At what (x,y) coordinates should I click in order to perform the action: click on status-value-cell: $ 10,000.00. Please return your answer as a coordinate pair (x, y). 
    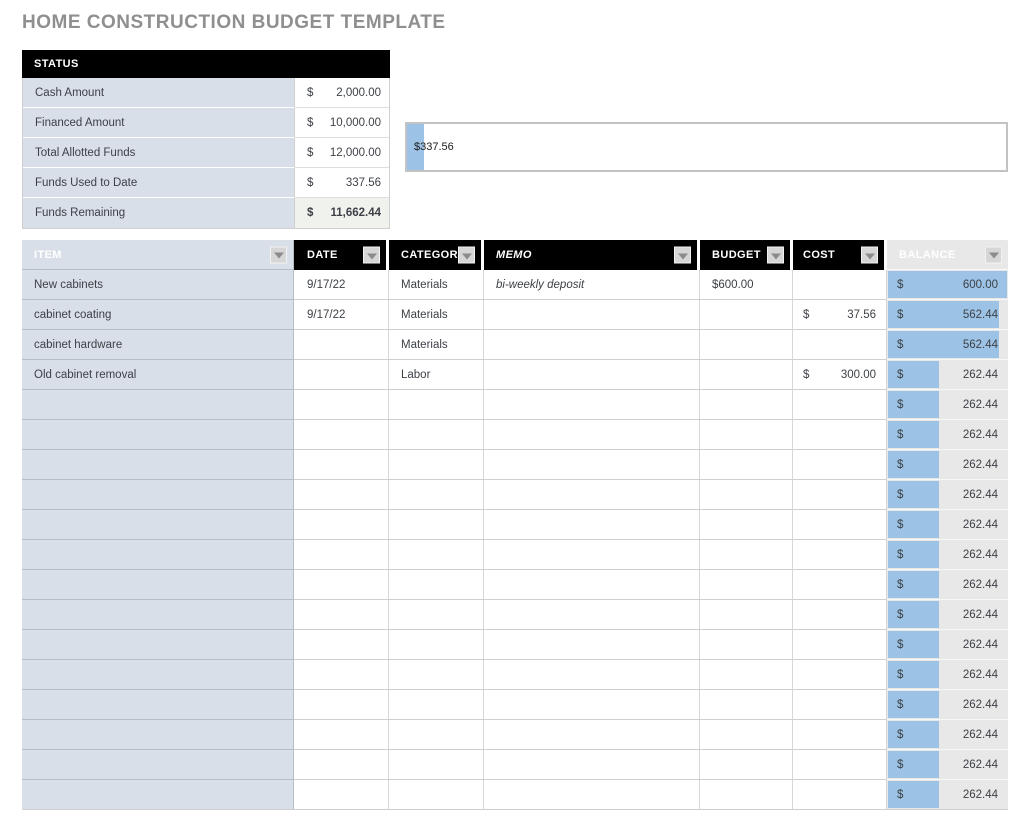
    Looking at the image, I should click on (342, 123).